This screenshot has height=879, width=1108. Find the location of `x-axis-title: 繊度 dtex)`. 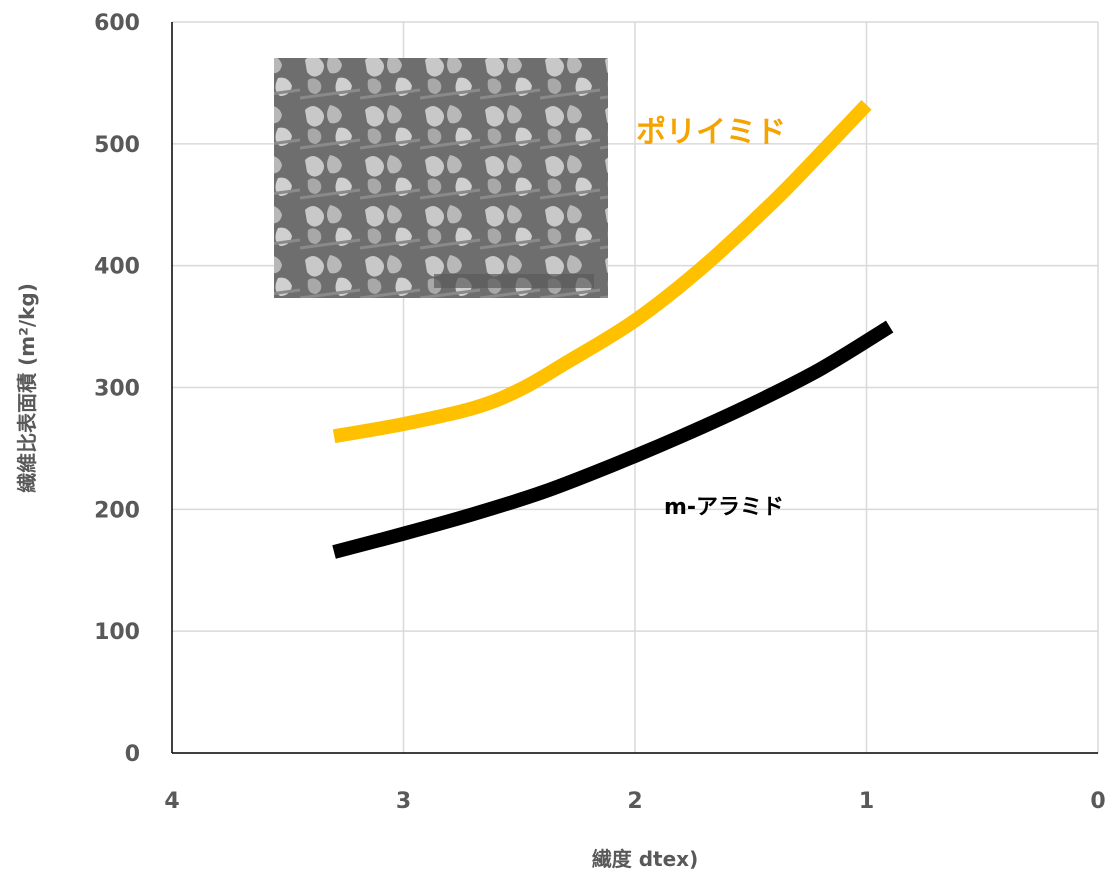

x-axis-title: 繊度 dtex) is located at coordinates (644, 859).